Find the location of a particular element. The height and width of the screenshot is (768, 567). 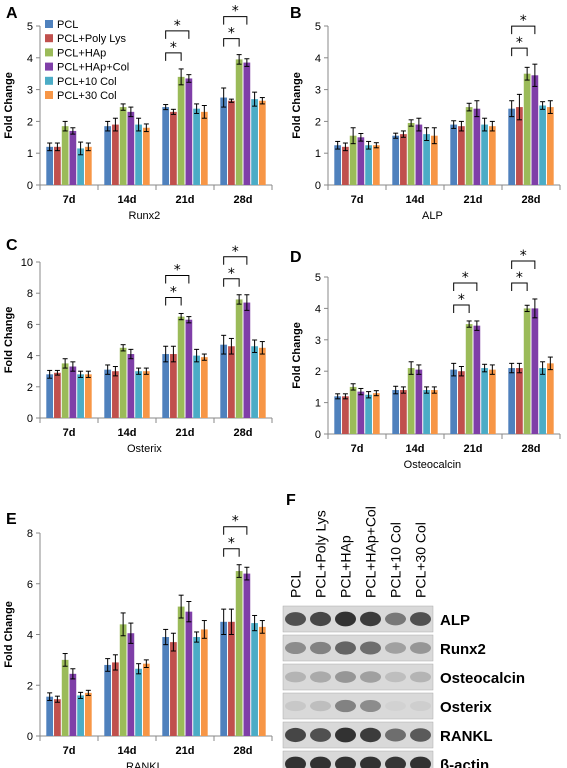

legend-label: PCL is located at coordinates (67, 25).